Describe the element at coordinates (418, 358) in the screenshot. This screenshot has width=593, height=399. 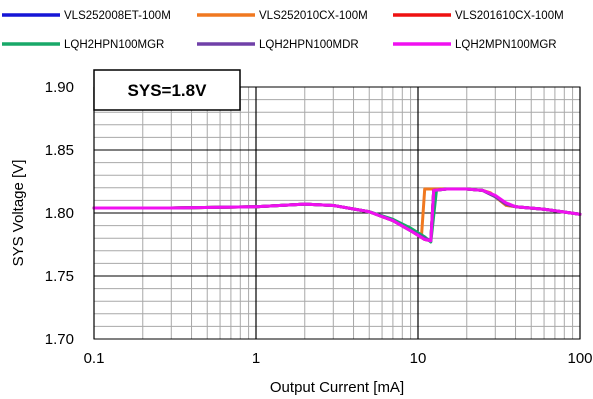
I see `x-tick-label: 10` at that location.